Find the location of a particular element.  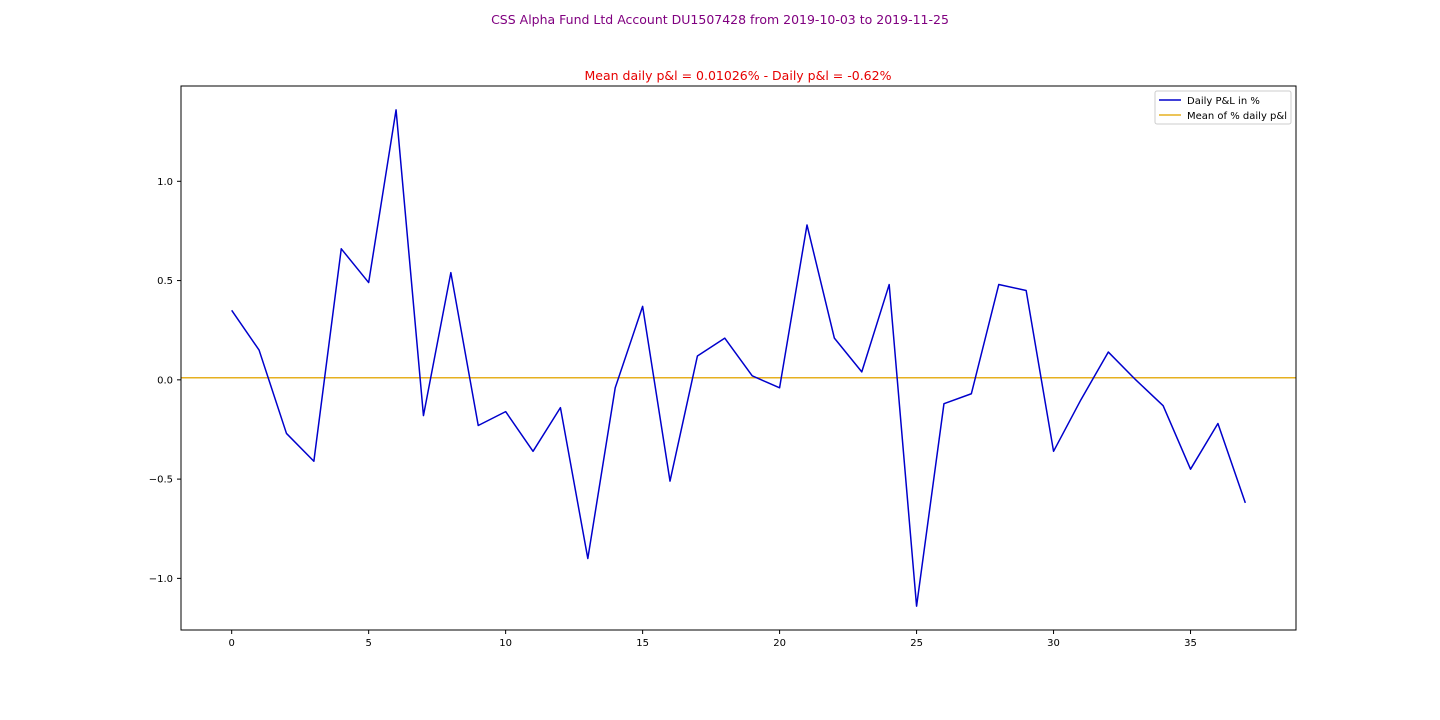

y-tick-label: 0.5 is located at coordinates (165, 281).